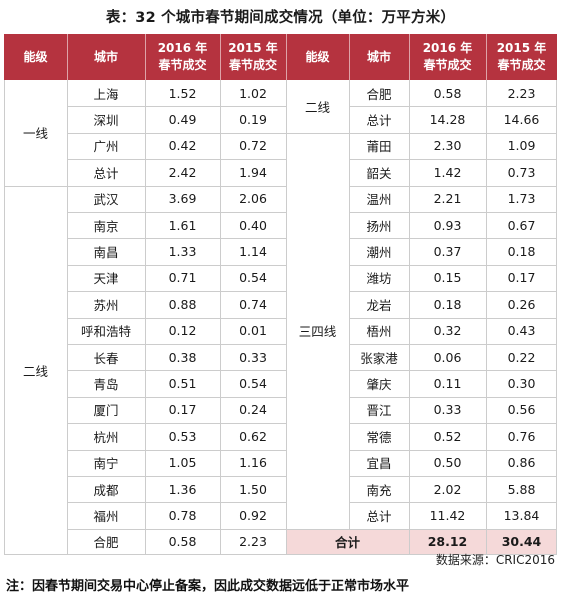 The image size is (561, 597). What do you see at coordinates (447, 146) in the screenshot?
I see `value-2016-cell: 2.30` at bounding box center [447, 146].